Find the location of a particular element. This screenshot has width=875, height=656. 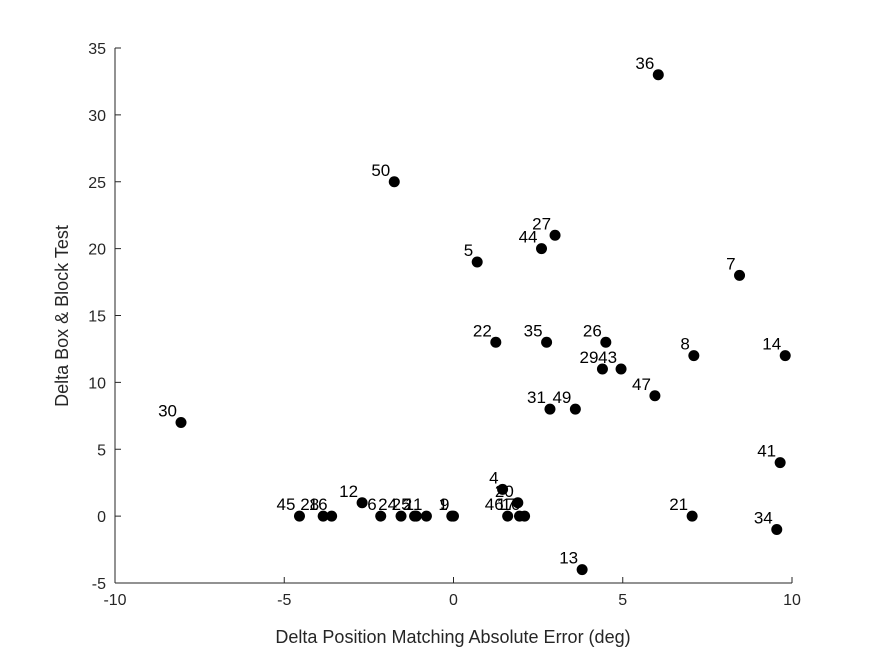

y-tick-label: 15 is located at coordinates (97, 317).